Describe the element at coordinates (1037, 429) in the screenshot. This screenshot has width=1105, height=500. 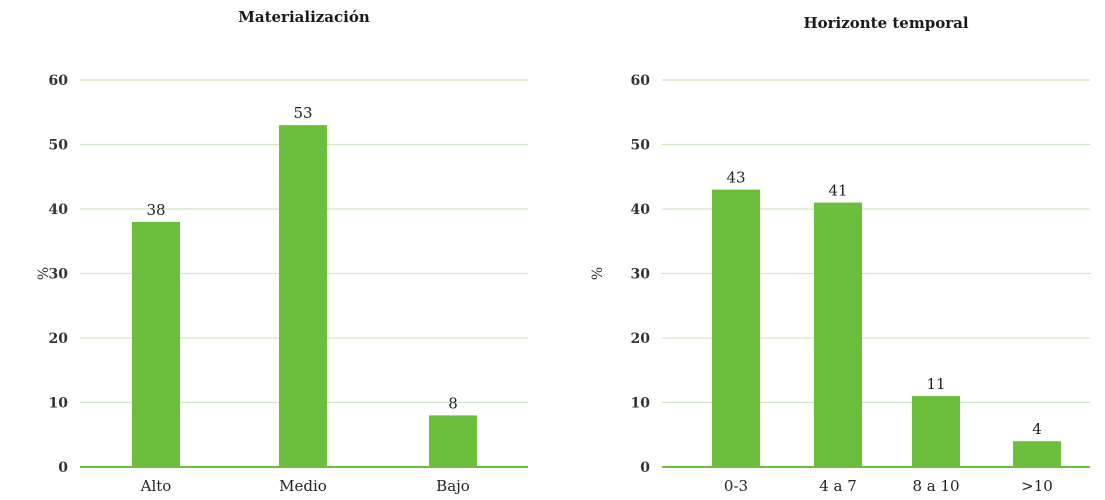
I see `data-label: 4` at that location.